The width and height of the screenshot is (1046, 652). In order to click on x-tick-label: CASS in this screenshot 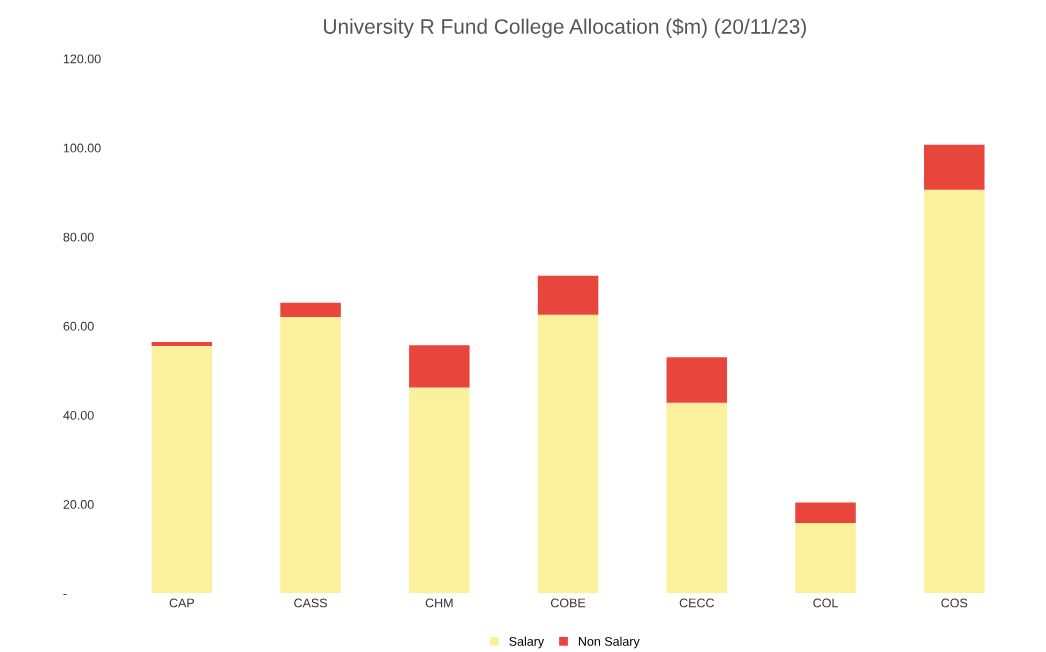, I will do `click(311, 603)`.